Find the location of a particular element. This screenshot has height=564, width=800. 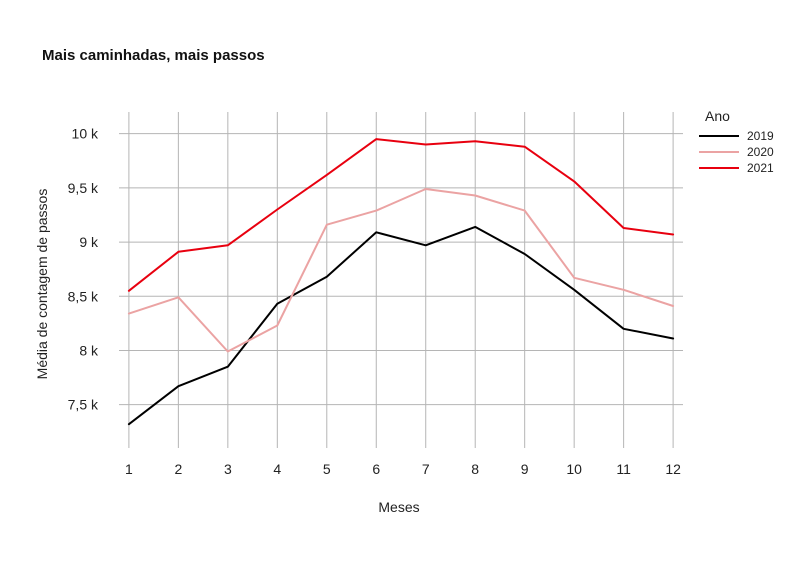

x-tick-label: 8 is located at coordinates (475, 469).